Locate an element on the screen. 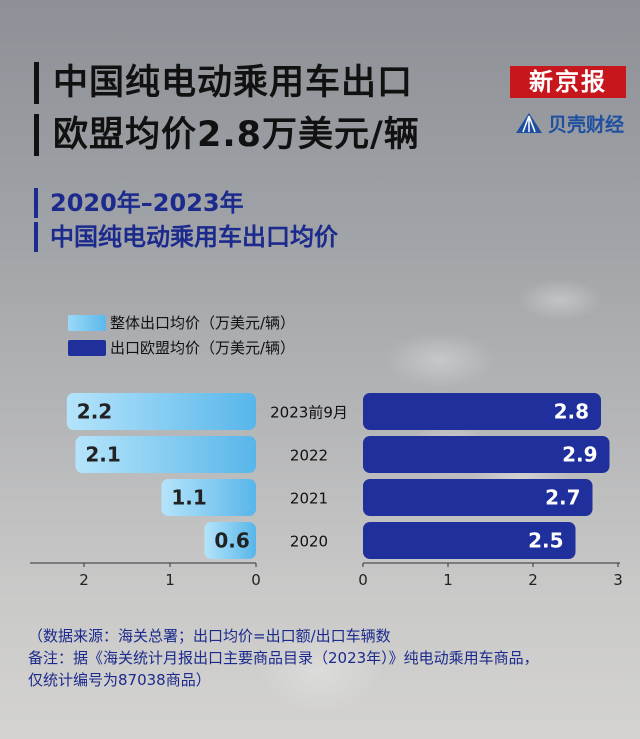 The height and width of the screenshot is (739, 640). right-tick-label-3: 3 is located at coordinates (618, 580).